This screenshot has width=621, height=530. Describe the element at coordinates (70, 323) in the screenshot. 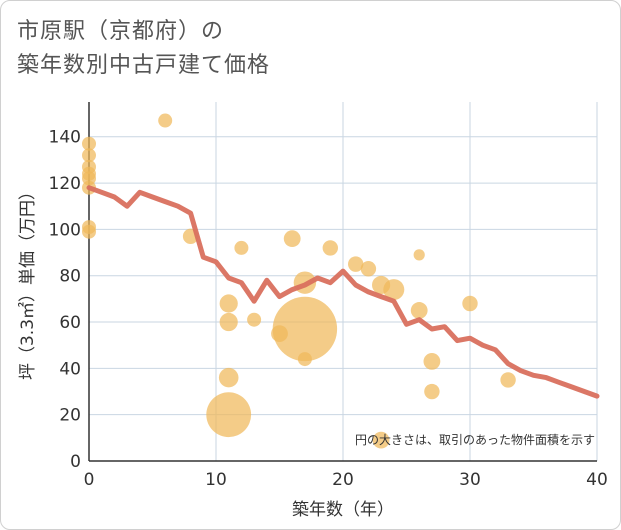

I see `y-tick-label: 60` at that location.